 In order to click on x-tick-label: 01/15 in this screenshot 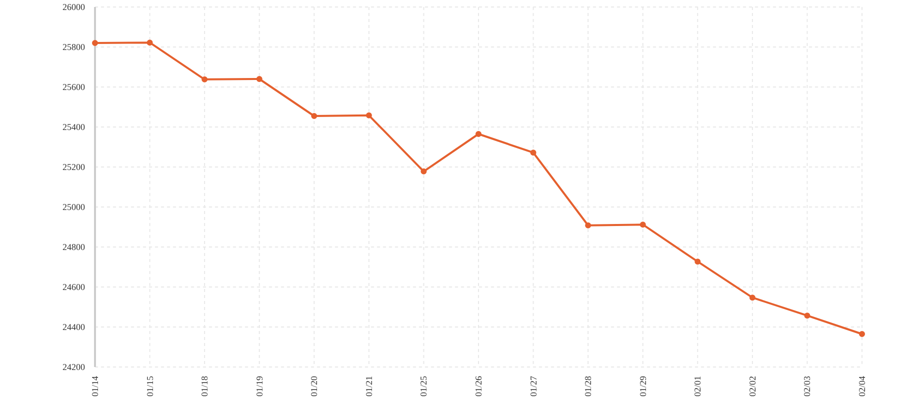, I will do `click(149, 386)`.